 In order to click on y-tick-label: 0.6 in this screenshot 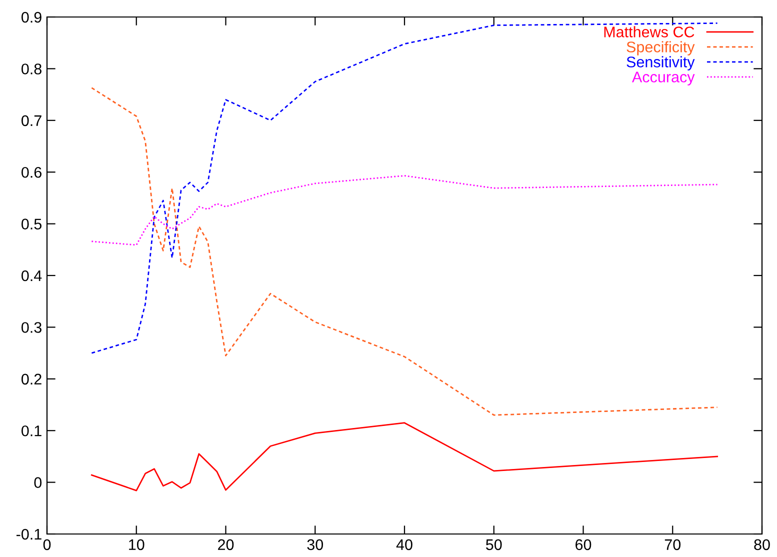, I will do `click(32, 172)`.